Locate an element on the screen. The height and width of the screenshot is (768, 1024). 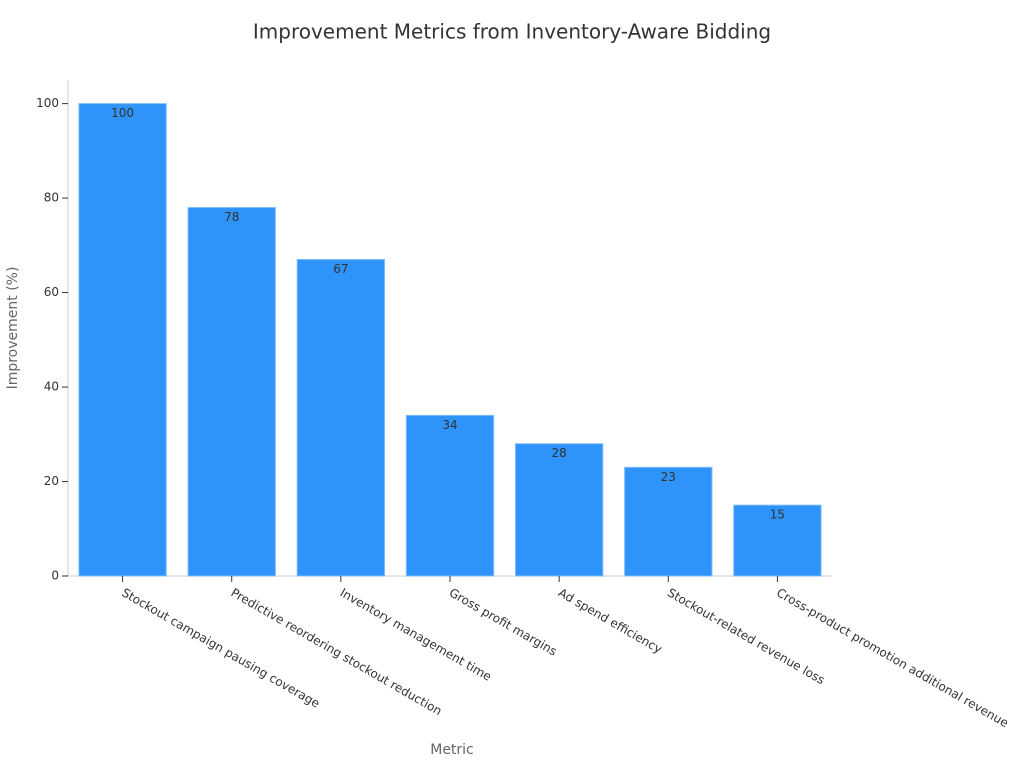
value-label: 100 is located at coordinates (122, 113).